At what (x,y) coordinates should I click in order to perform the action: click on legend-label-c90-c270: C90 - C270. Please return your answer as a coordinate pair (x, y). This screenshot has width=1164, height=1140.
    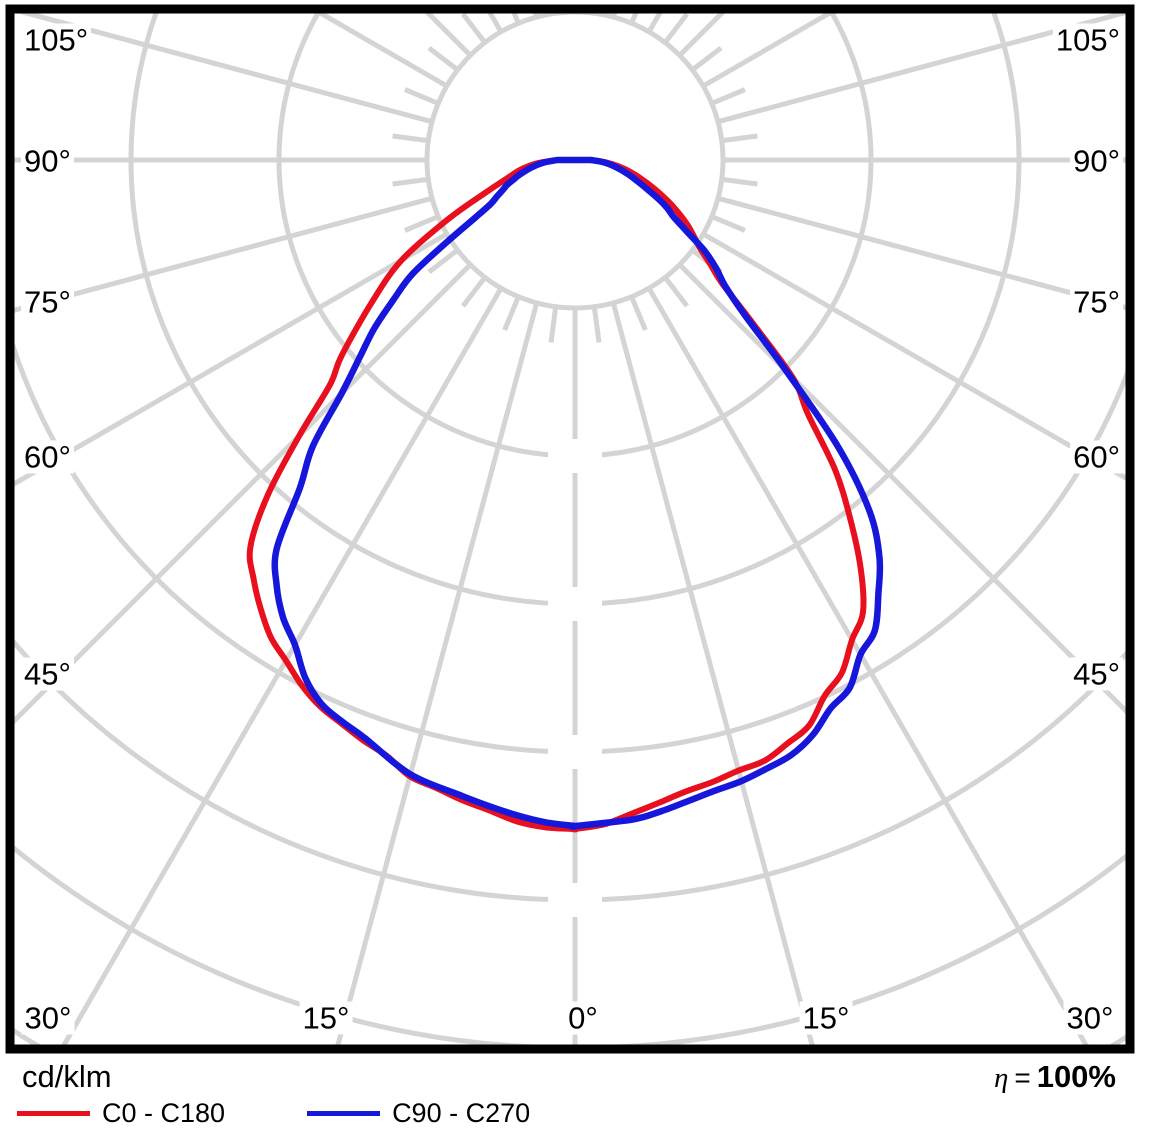
    Looking at the image, I should click on (461, 1113).